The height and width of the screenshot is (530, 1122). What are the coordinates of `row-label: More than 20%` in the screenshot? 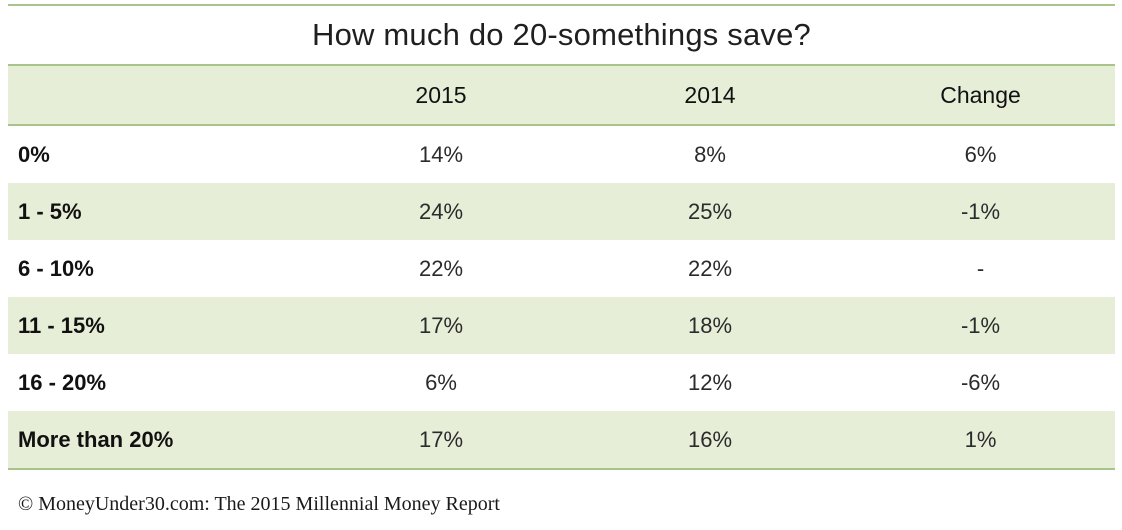 It's located at (96, 439).